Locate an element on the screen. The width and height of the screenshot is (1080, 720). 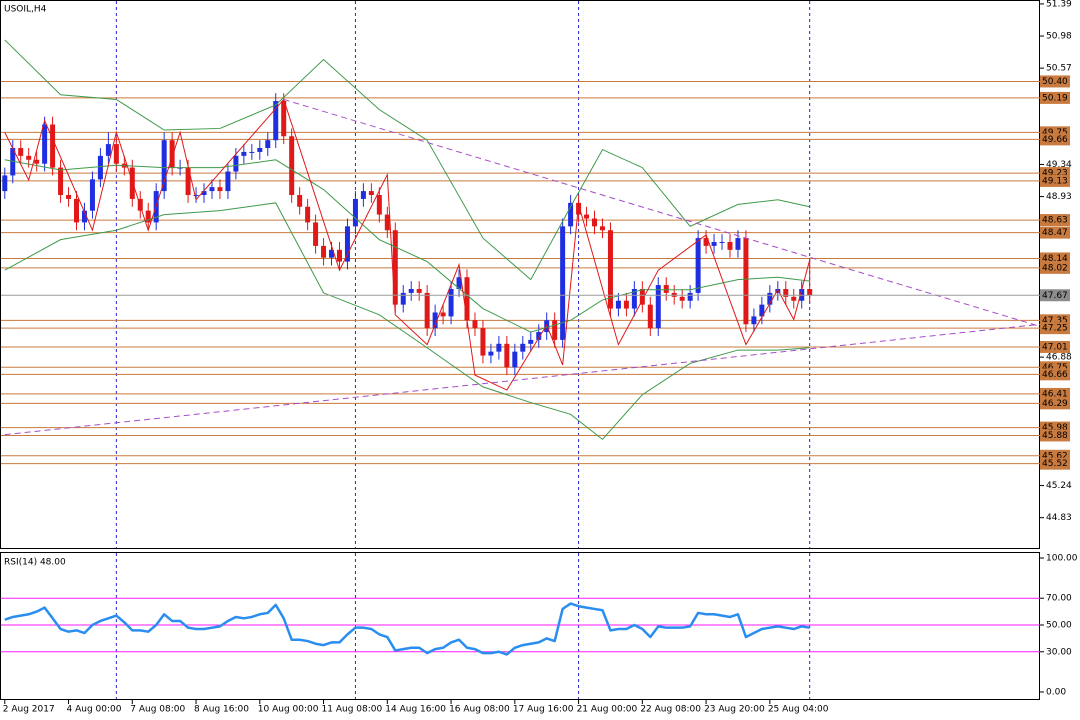
level-price-label: 50.40 is located at coordinates (1055, 82).